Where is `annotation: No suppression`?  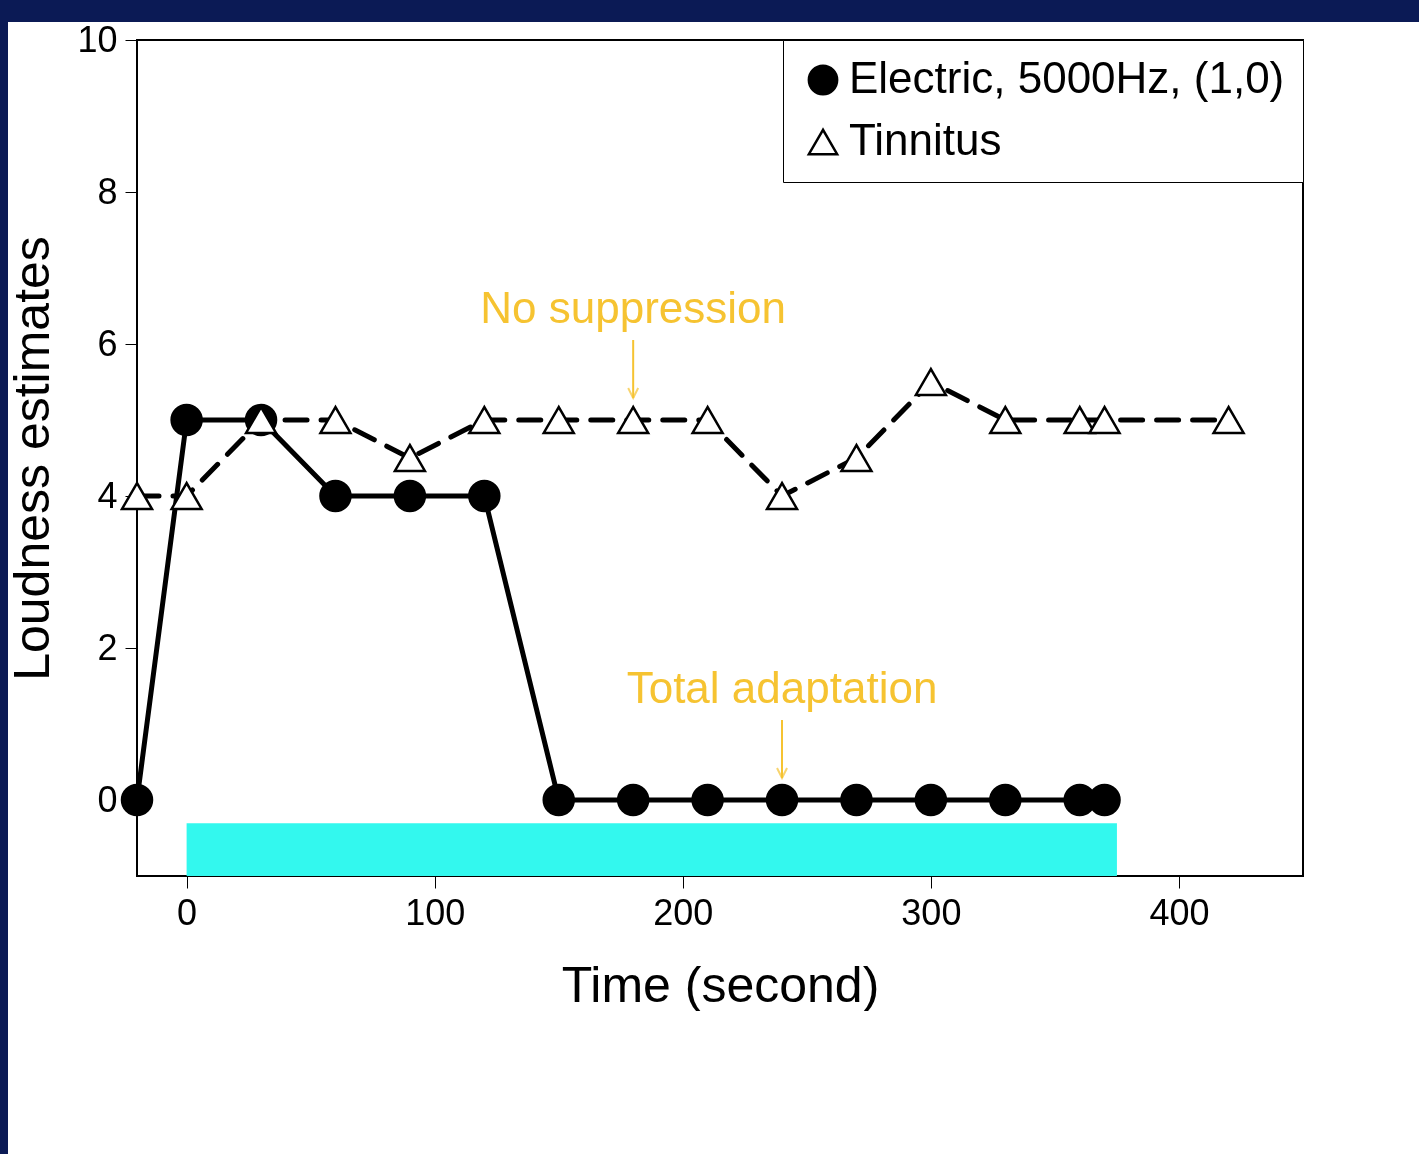 annotation: No suppression is located at coordinates (633, 307).